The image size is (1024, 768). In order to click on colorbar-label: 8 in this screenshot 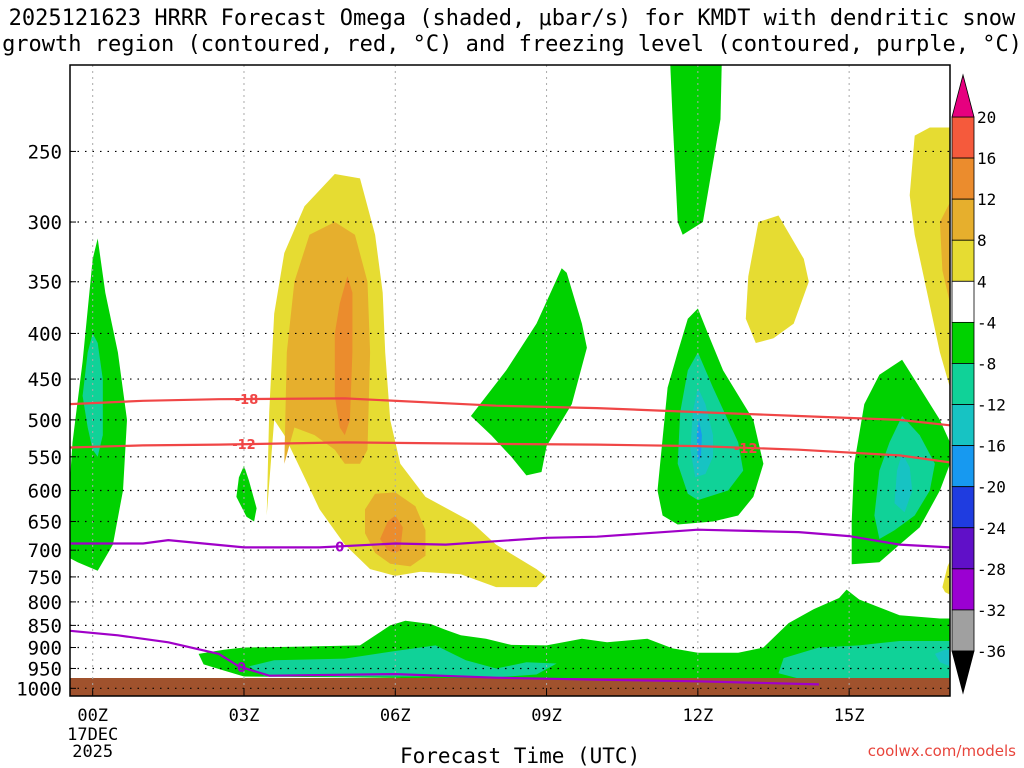, I will do `click(982, 240)`.